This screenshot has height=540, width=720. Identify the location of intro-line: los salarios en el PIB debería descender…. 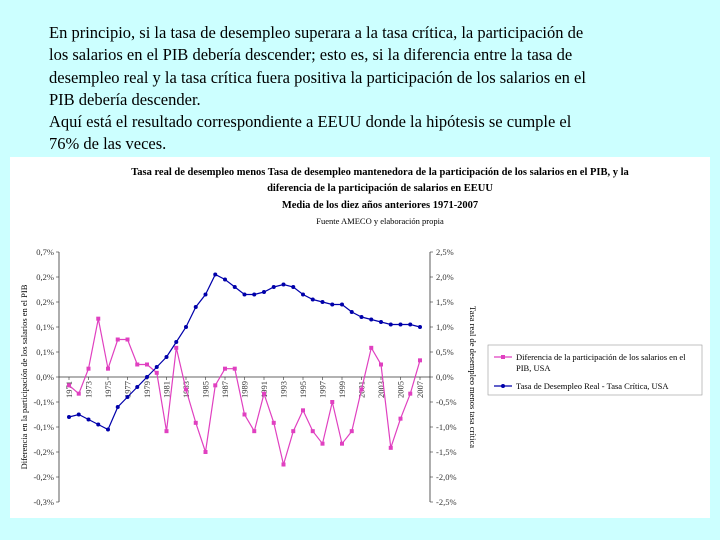
(311, 55).